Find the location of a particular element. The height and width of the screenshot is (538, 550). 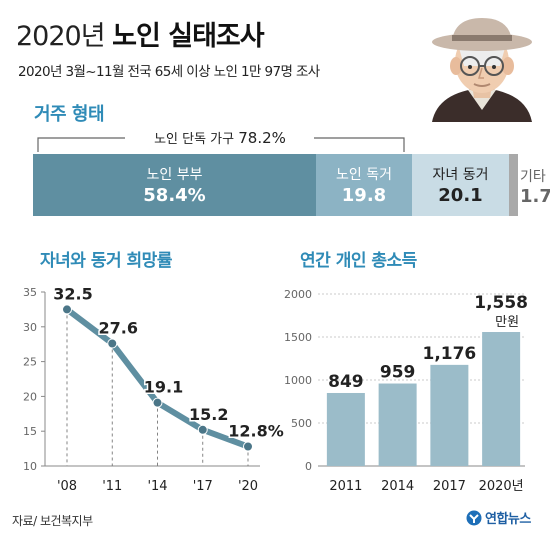

living-segment-value: 20.1 is located at coordinates (460, 195).